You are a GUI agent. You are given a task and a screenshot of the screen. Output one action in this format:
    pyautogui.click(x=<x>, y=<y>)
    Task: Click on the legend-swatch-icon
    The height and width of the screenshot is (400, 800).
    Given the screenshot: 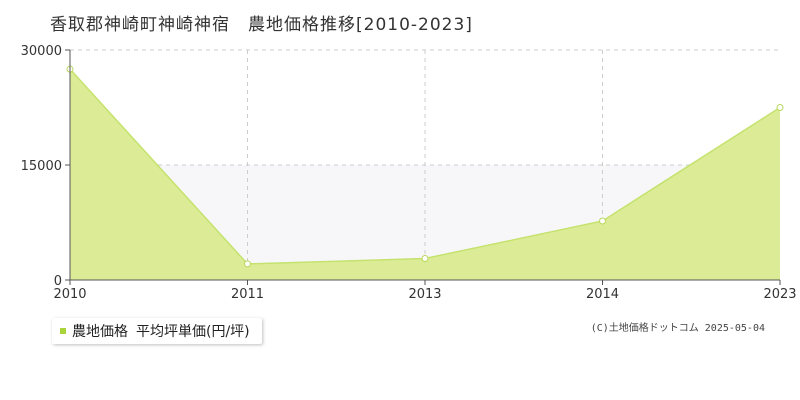 What is the action you would take?
    pyautogui.click(x=63, y=331)
    